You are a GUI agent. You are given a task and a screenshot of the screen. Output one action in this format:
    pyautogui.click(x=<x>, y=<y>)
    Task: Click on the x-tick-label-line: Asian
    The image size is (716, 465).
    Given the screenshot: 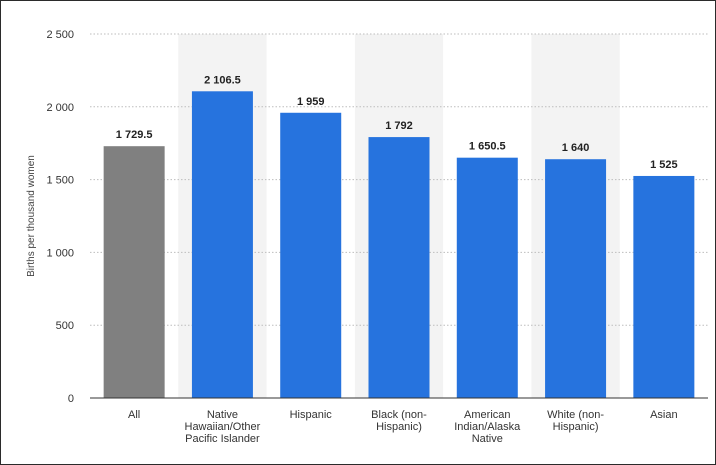 What is the action you would take?
    pyautogui.click(x=664, y=415)
    